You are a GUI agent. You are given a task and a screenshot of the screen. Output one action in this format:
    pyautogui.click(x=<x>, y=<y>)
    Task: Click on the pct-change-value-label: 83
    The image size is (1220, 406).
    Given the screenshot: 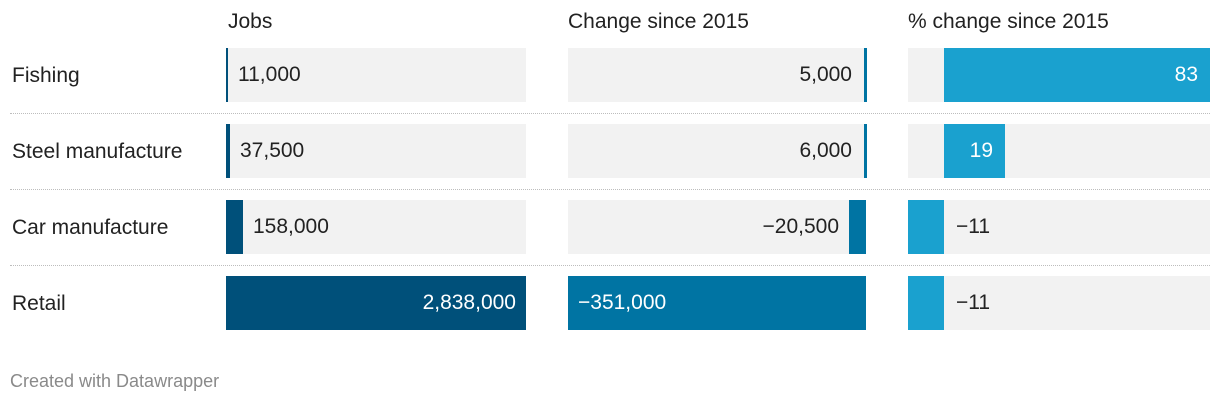 What is the action you would take?
    pyautogui.click(x=1186, y=74)
    